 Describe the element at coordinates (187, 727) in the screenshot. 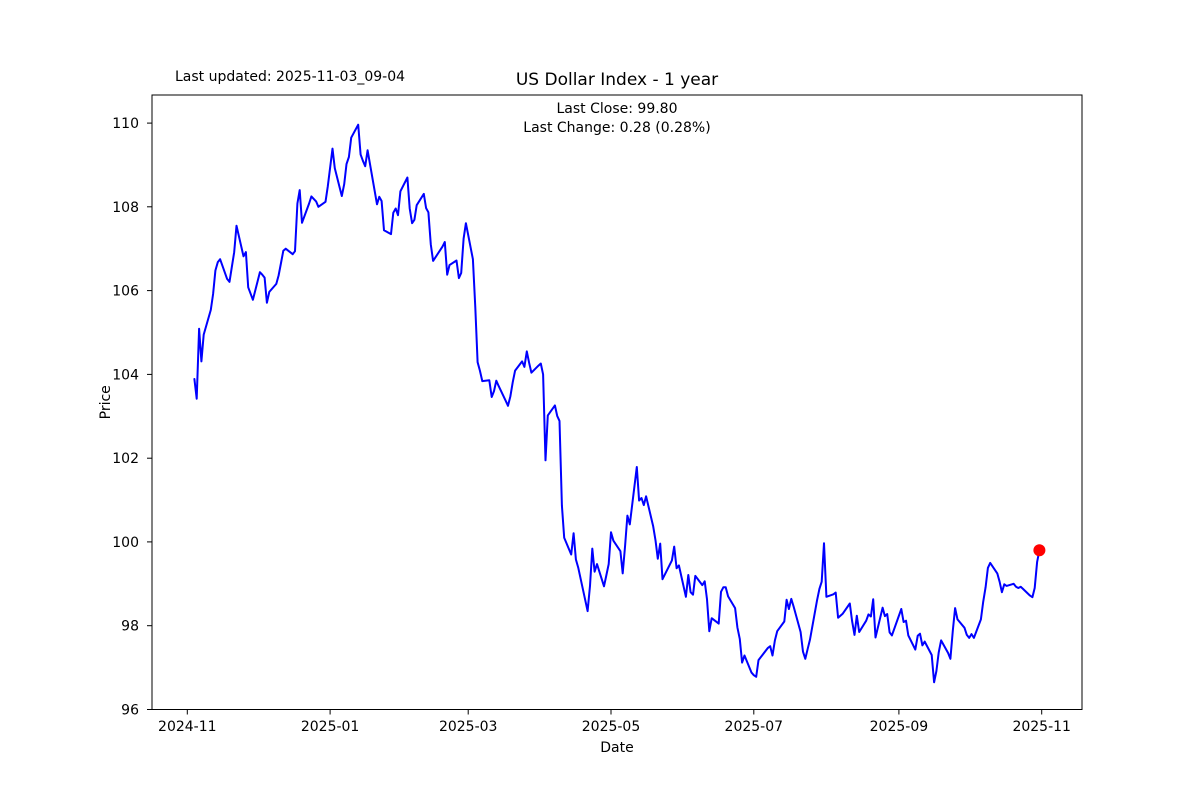

I see `x-tick-label: 2024-11` at that location.